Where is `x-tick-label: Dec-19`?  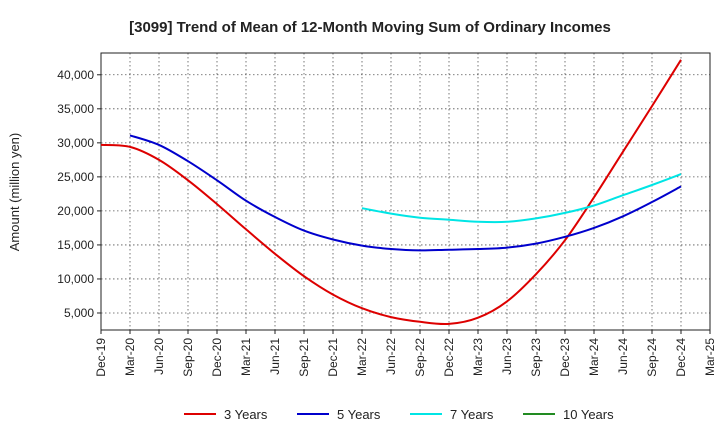 x-tick-label: Dec-19 is located at coordinates (101, 357).